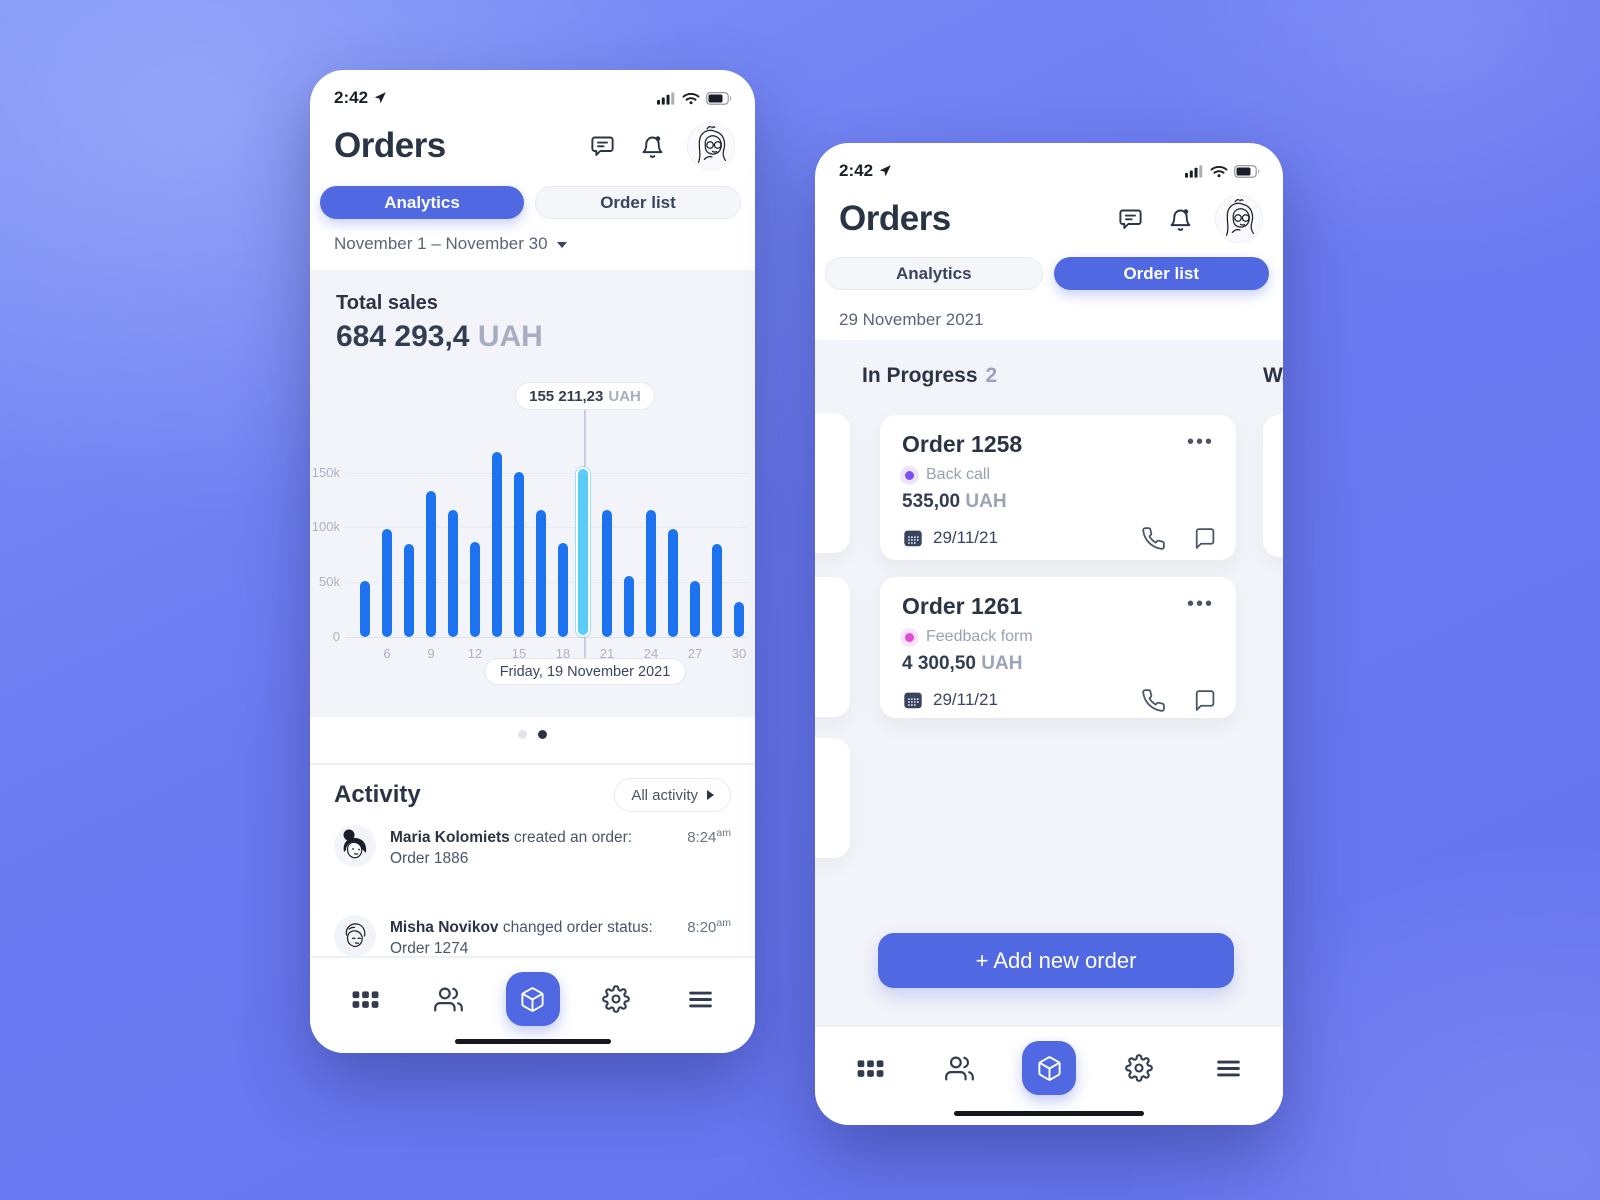  I want to click on column-header-waiting: Waiting, so click(1273, 375).